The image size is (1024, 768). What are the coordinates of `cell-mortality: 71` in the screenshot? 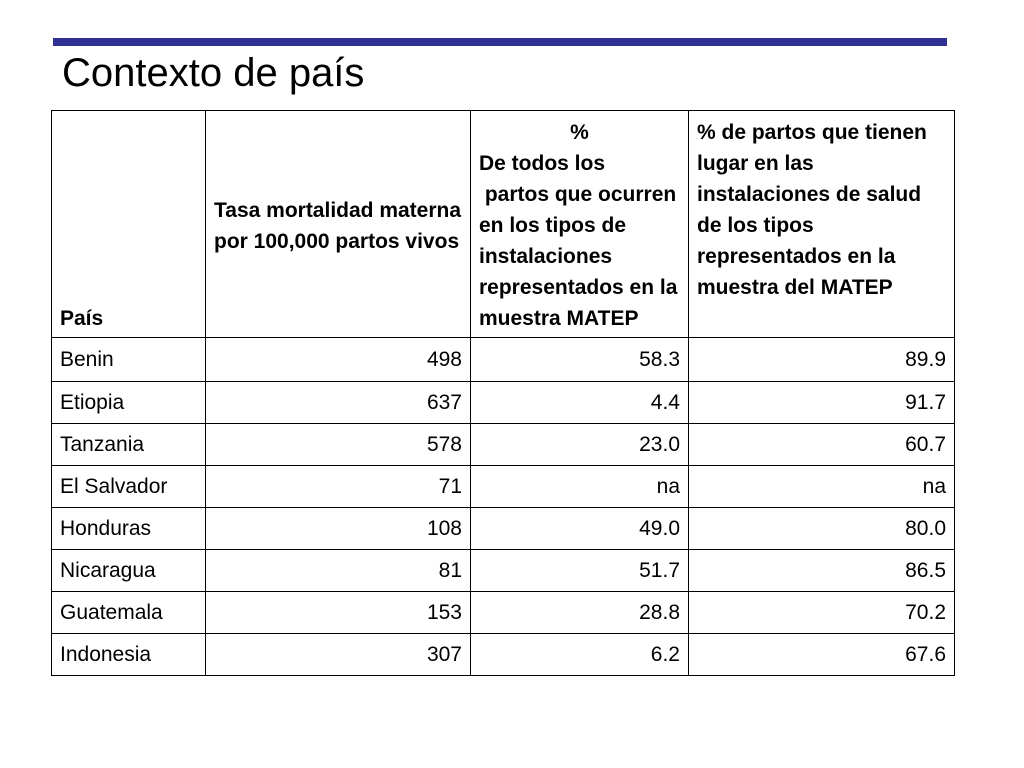 It's located at (338, 486).